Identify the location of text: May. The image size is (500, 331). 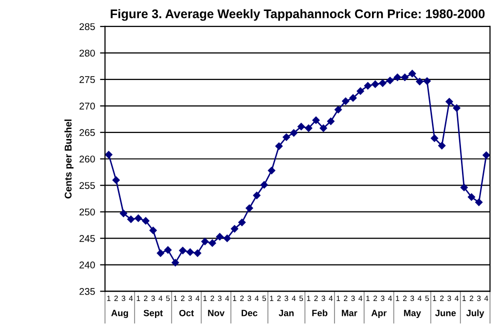
(412, 314).